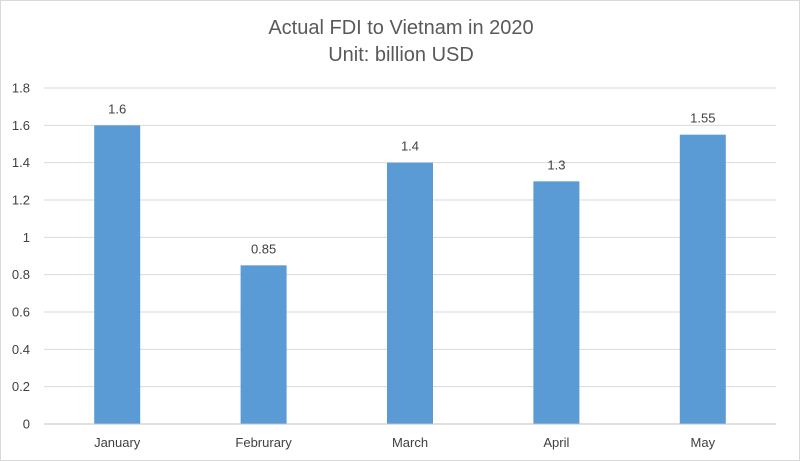 This screenshot has height=461, width=800. I want to click on x-tick-label: January, so click(117, 442).